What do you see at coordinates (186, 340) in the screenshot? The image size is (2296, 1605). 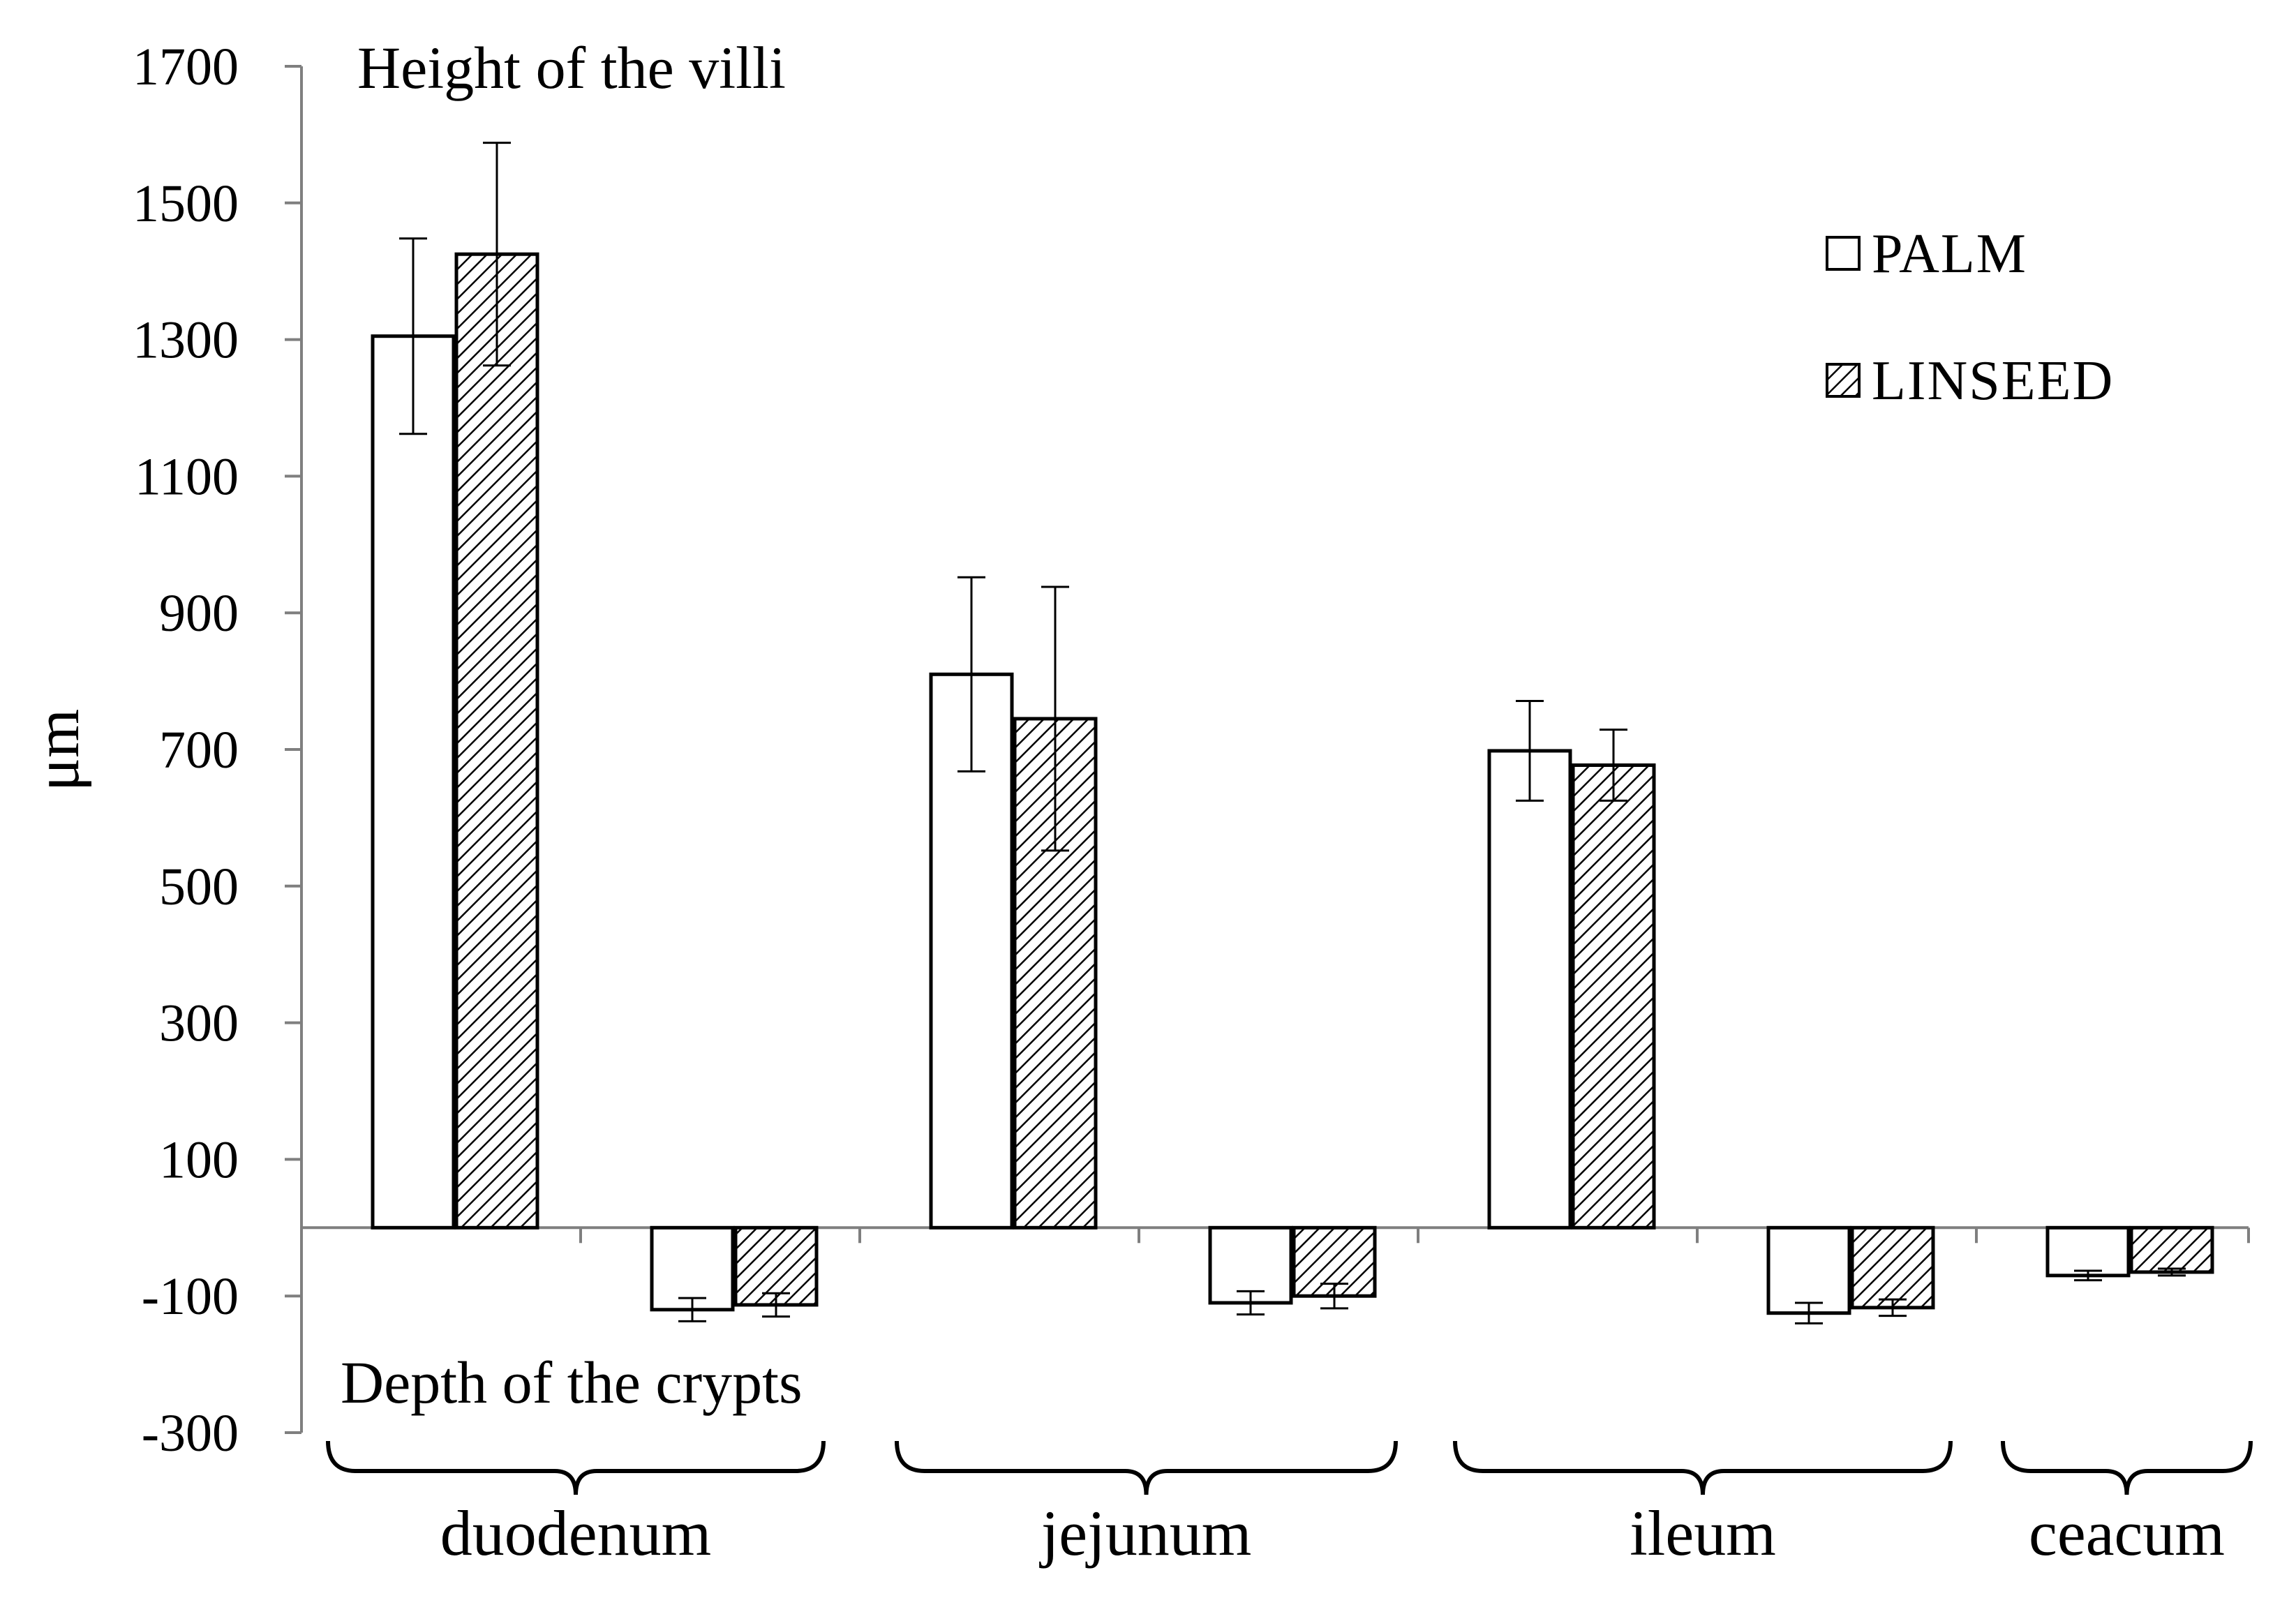 I see `y-tick-label: 1300` at bounding box center [186, 340].